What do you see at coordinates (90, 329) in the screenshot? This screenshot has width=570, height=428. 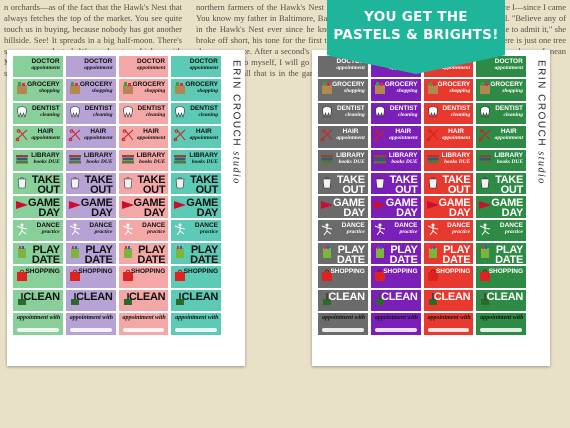 I see `write-in-line` at bounding box center [90, 329].